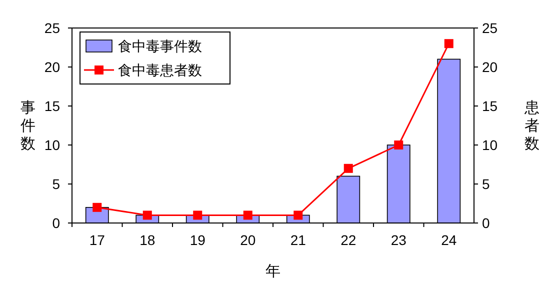 Image resolution: width=557 pixels, height=297 pixels. What do you see at coordinates (490, 145) in the screenshot?
I see `y2-tick-label: 10` at bounding box center [490, 145].